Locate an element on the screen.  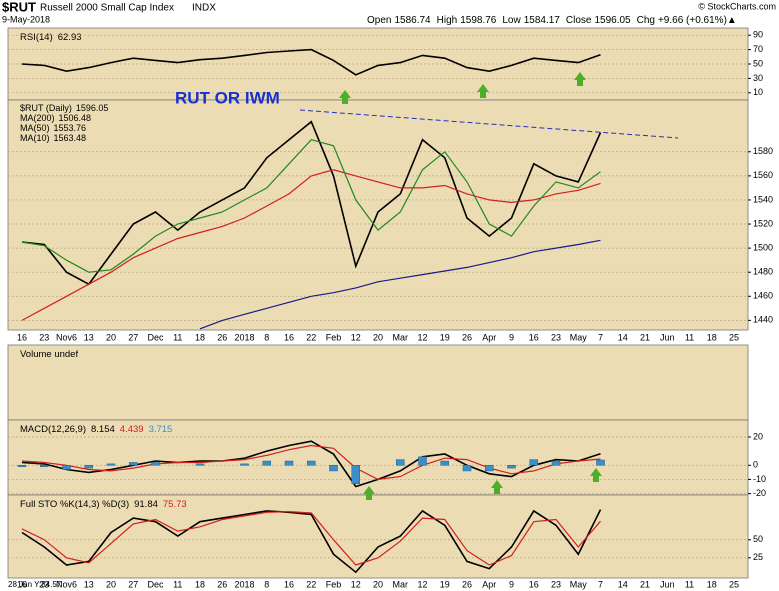
y-tick-label: 10 is located at coordinates (758, 92).